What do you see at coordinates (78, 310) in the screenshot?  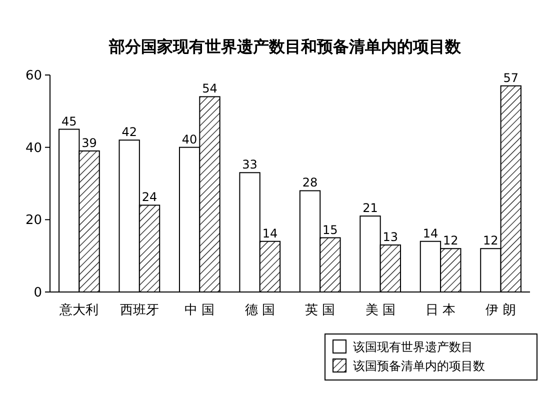 I see `x-tick-label: 意大利` at bounding box center [78, 310].